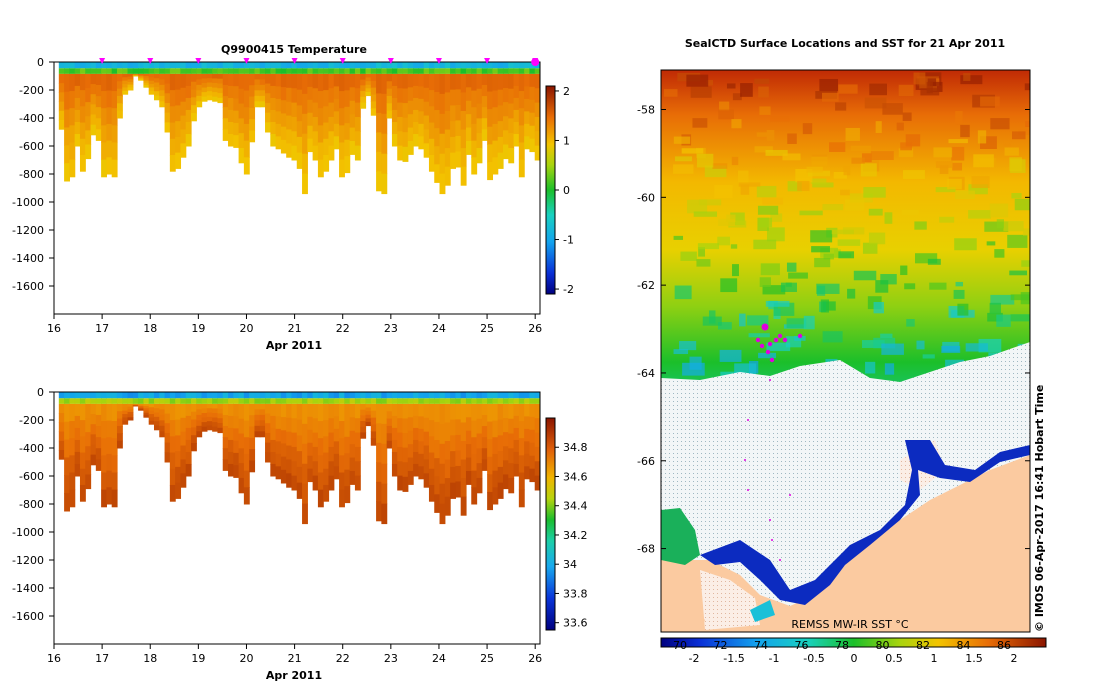 The height and width of the screenshot is (700, 1099). I want to click on land-ice-shelf, so click(730, 600).